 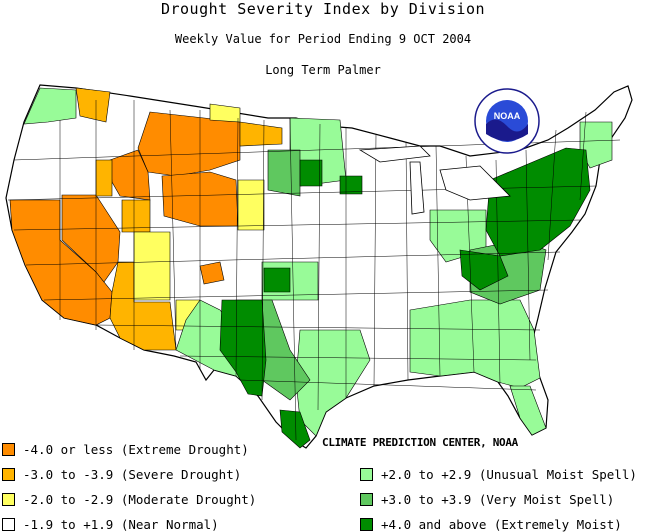 I want to click on region-oregon-east, so click(x=104, y=178).